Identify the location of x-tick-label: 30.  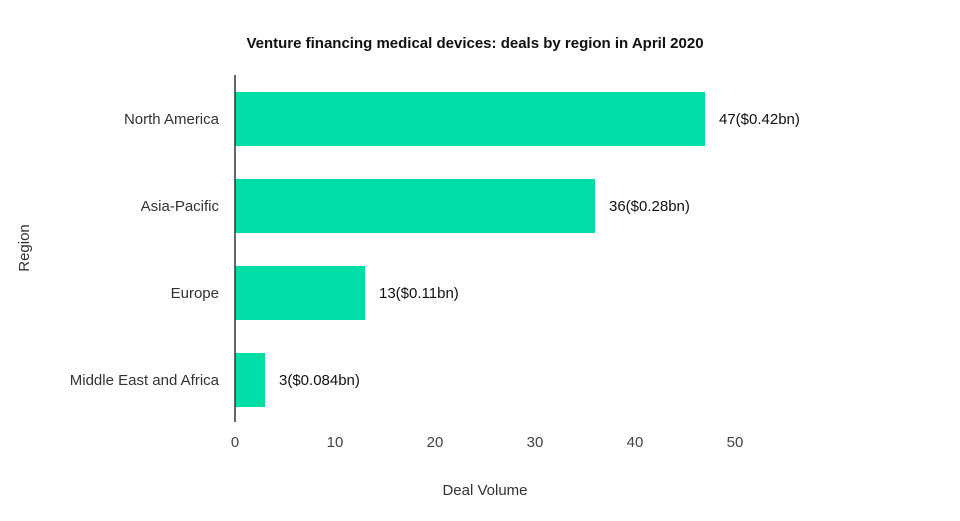
(535, 442).